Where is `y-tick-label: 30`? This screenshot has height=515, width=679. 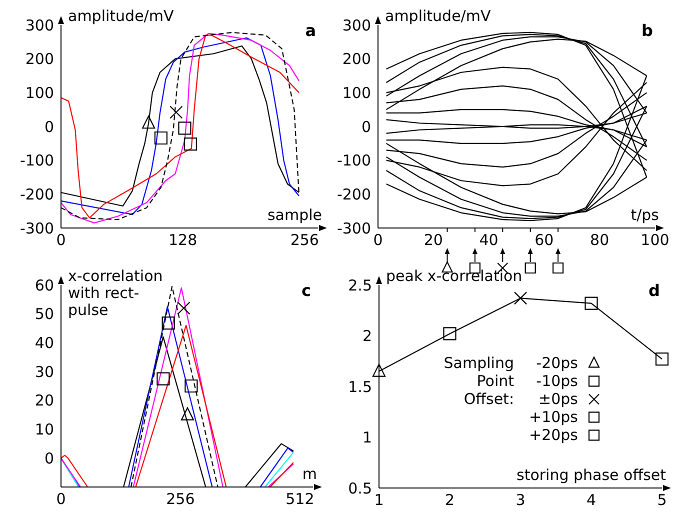
y-tick-label: 30 is located at coordinates (44, 371).